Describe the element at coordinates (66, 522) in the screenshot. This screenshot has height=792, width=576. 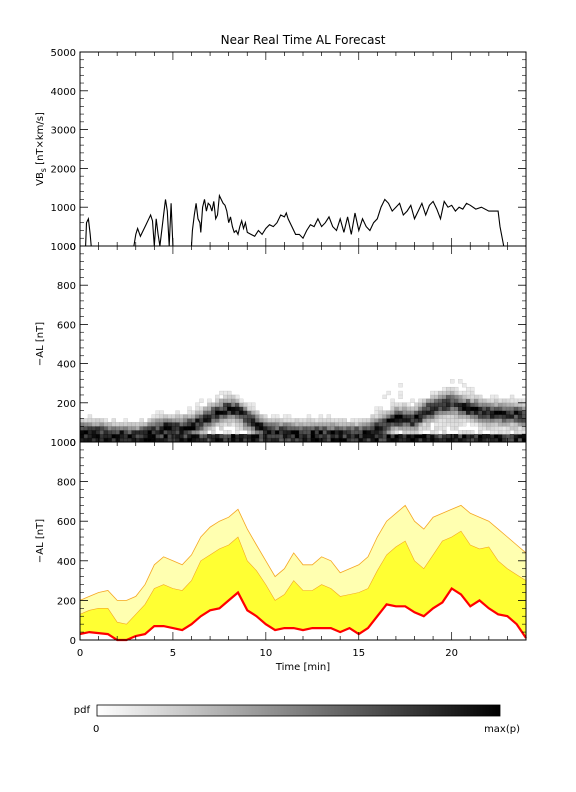
I see `ytick-label: 600` at that location.